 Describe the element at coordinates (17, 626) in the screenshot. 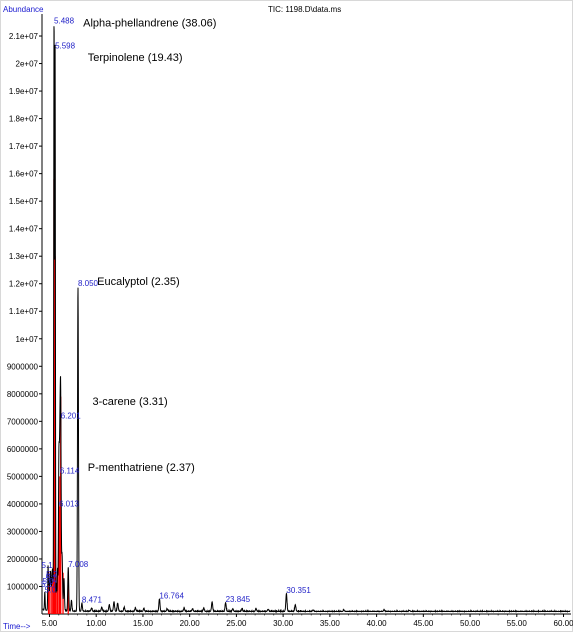

I see `x-axis-title: Time-->` at that location.